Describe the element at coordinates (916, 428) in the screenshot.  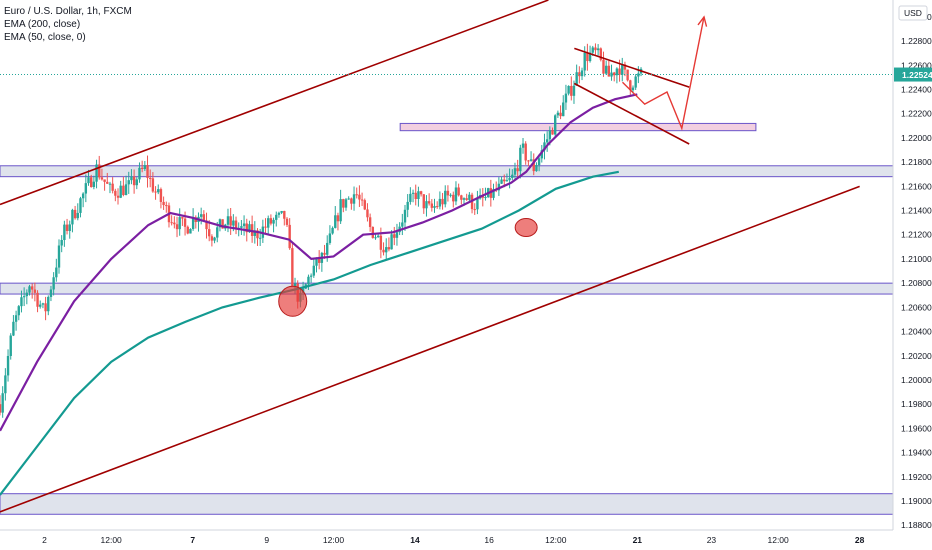
I see `y-tick-label: 1.19600` at that location.